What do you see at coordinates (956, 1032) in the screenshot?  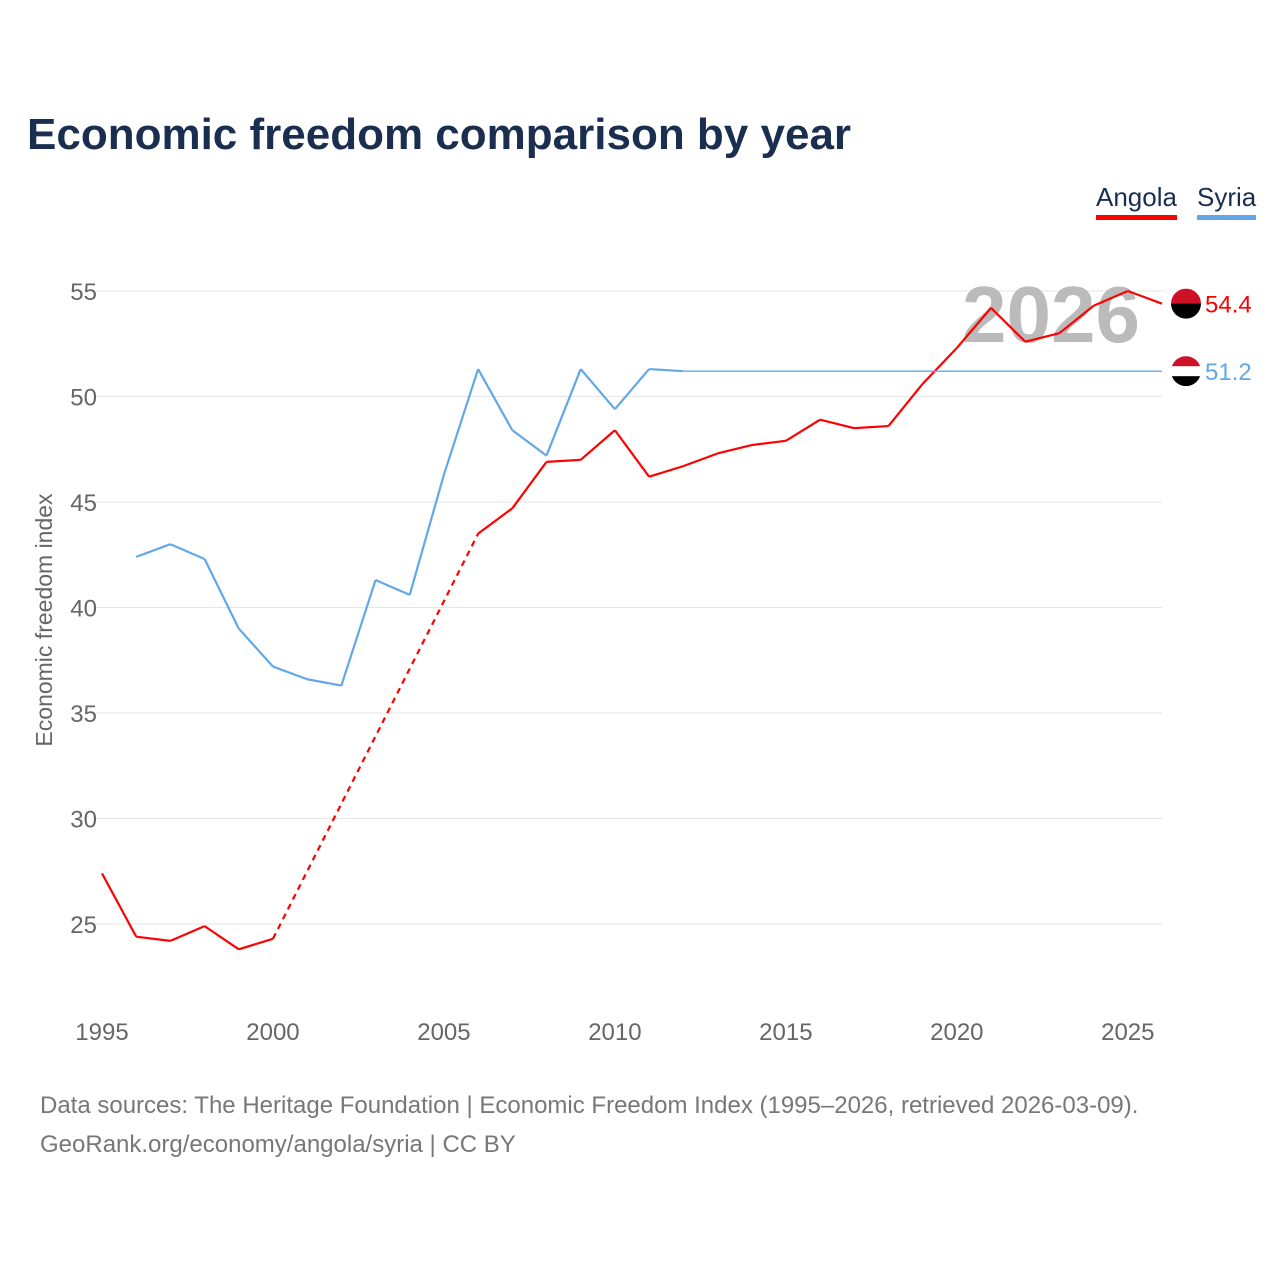 I see `x-tick-label: 2020` at bounding box center [956, 1032].